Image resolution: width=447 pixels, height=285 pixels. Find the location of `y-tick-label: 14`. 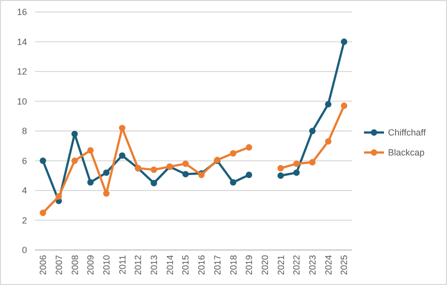

y-tick-label: 14 is located at coordinates (21, 41).